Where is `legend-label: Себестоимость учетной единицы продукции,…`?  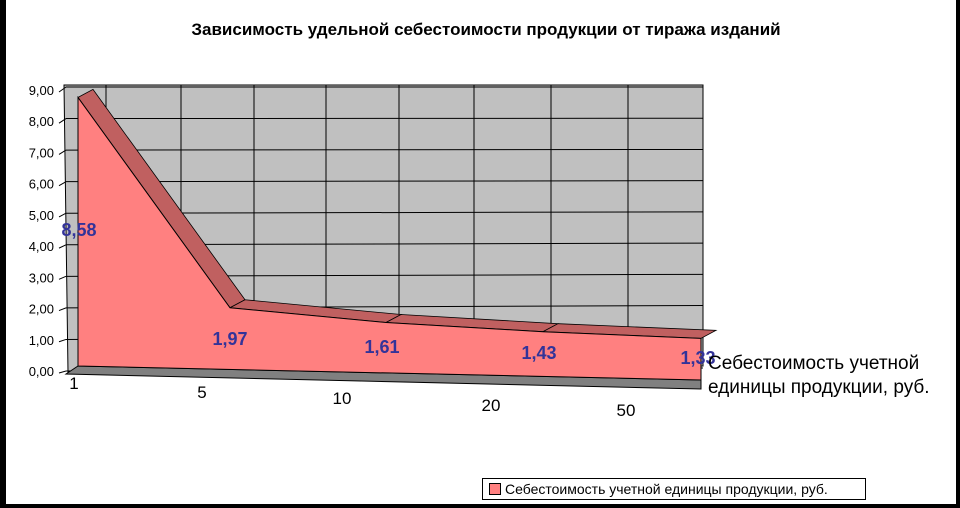 legend-label: Себестоимость учетной единицы продукции,… is located at coordinates (666, 489).